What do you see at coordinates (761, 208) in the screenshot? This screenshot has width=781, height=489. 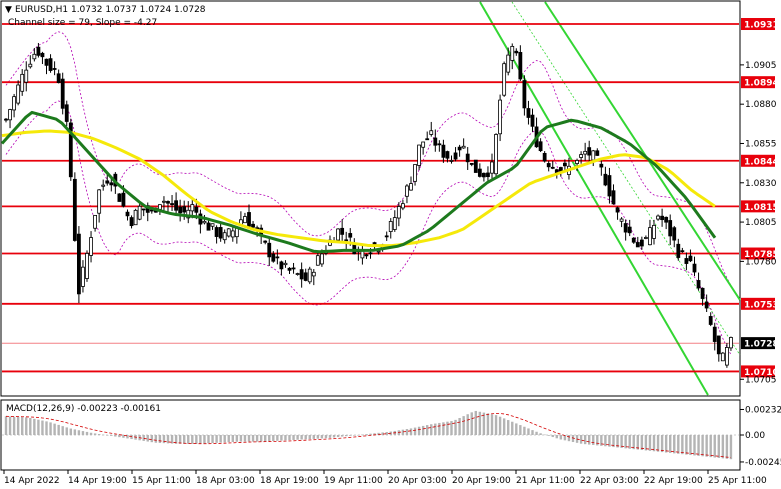 I see `level-tag-label: 1.0815` at bounding box center [761, 208].